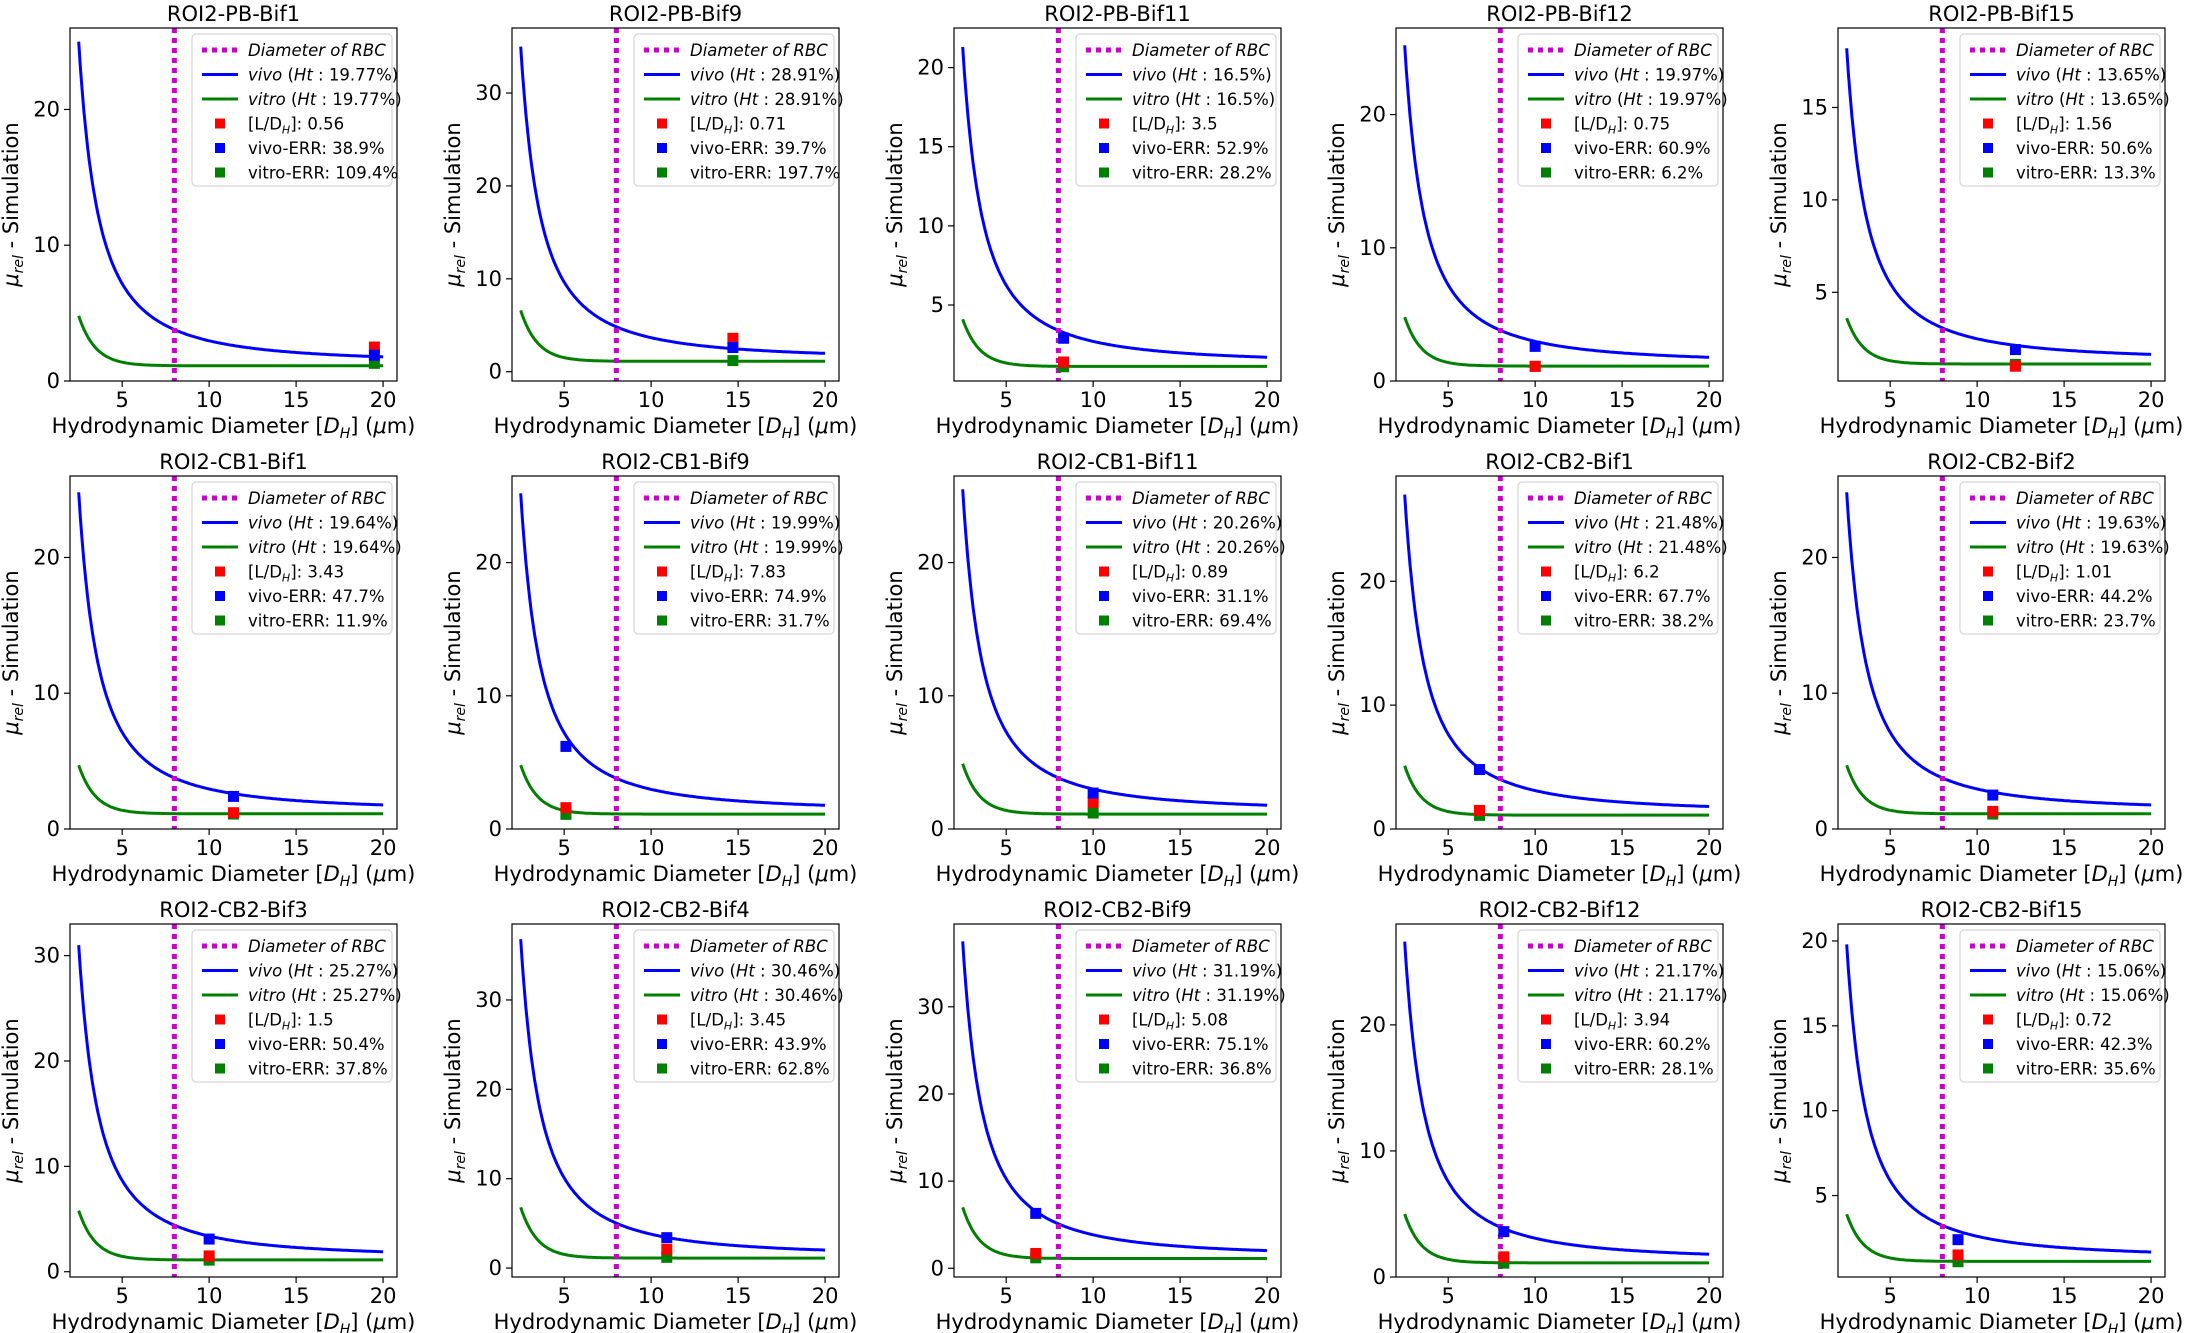  I want to click on legend-label: vivo (Ht : 21.17%), so click(1649, 971).